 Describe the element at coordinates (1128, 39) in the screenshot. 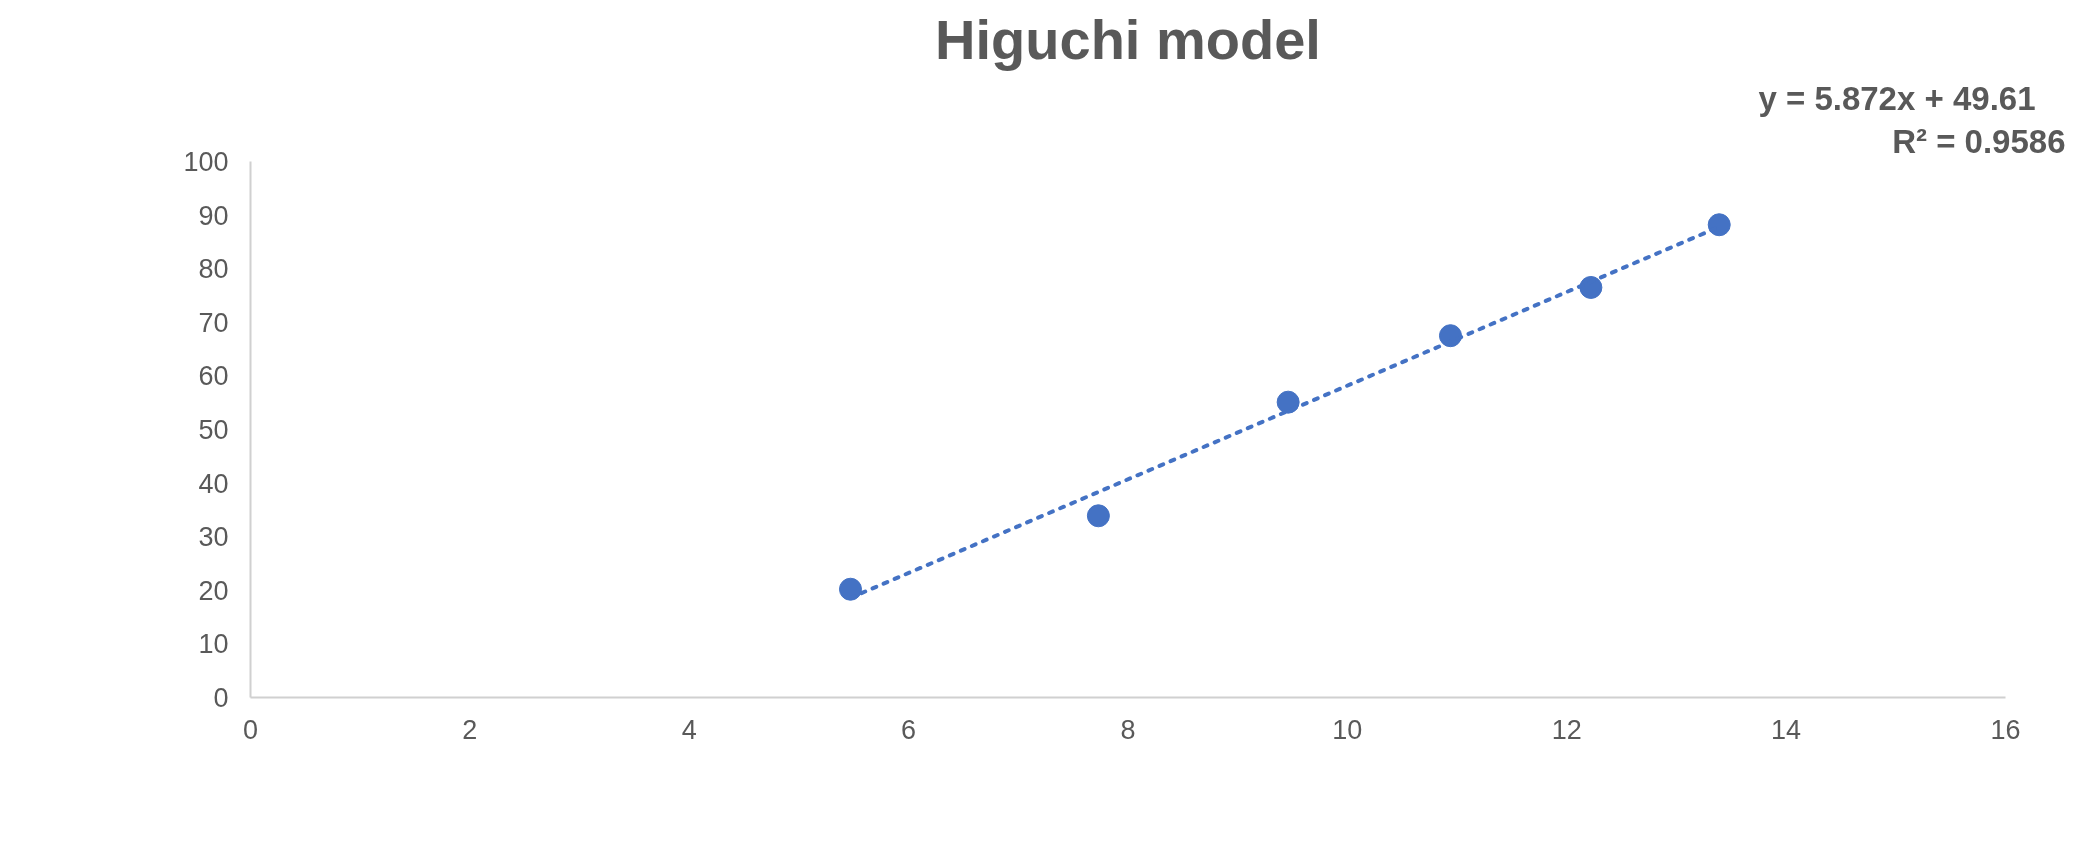

I see `chart-title: Higuchi model` at that location.